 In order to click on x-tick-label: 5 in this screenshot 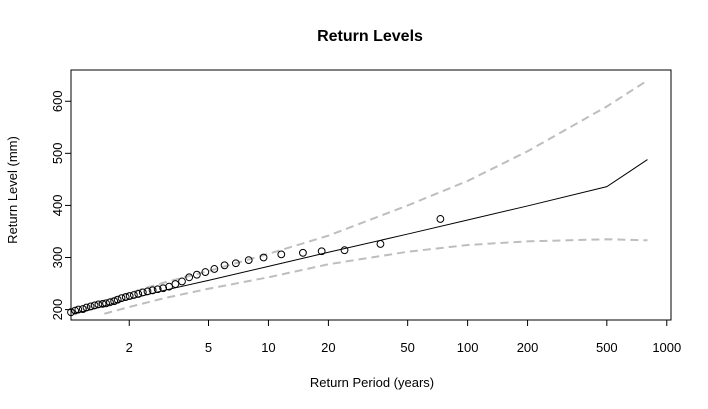, I will do `click(208, 347)`.